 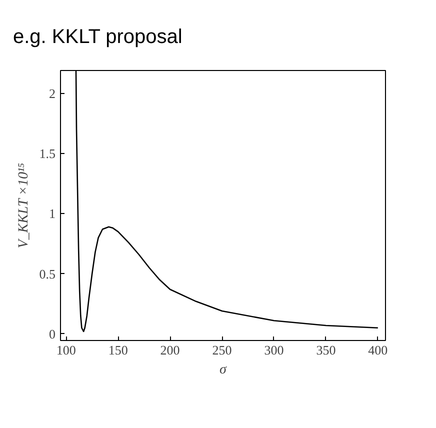 What do you see at coordinates (326, 350) in the screenshot?
I see `x-tick-label: 350` at bounding box center [326, 350].